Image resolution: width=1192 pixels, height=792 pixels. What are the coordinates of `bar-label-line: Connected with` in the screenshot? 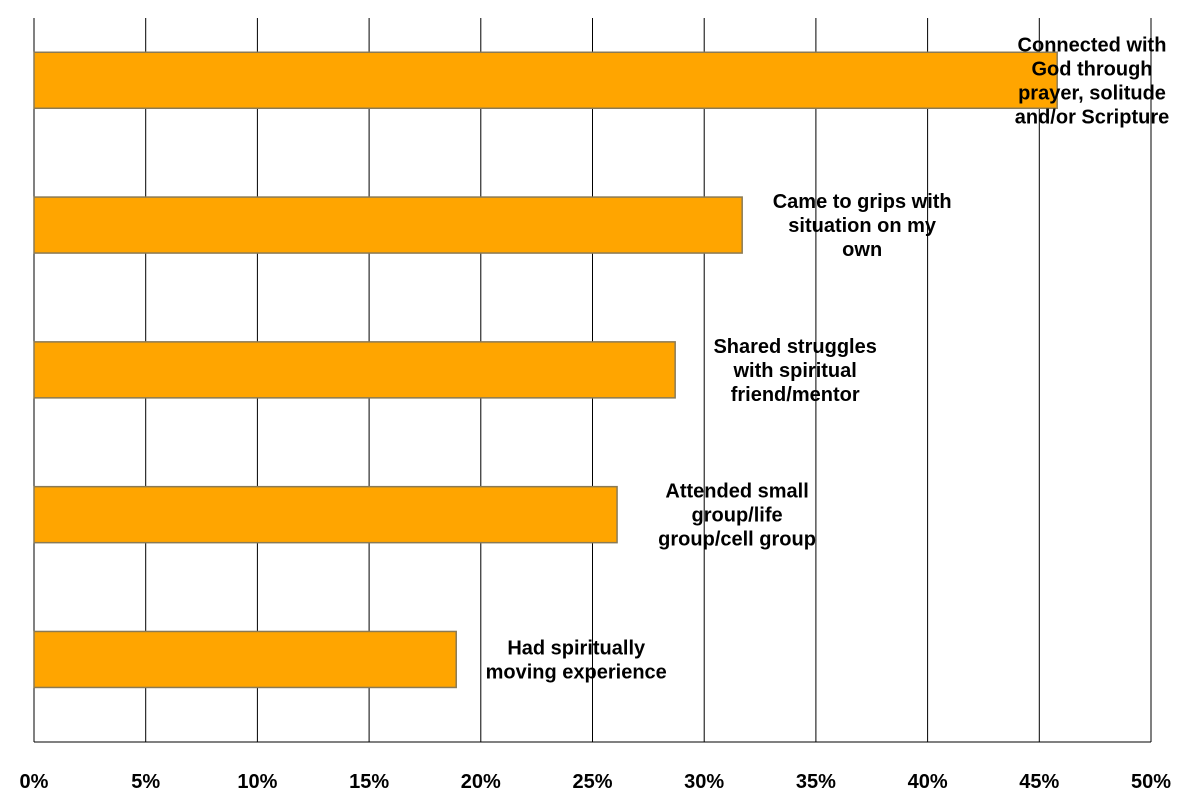 It's located at (1092, 45).